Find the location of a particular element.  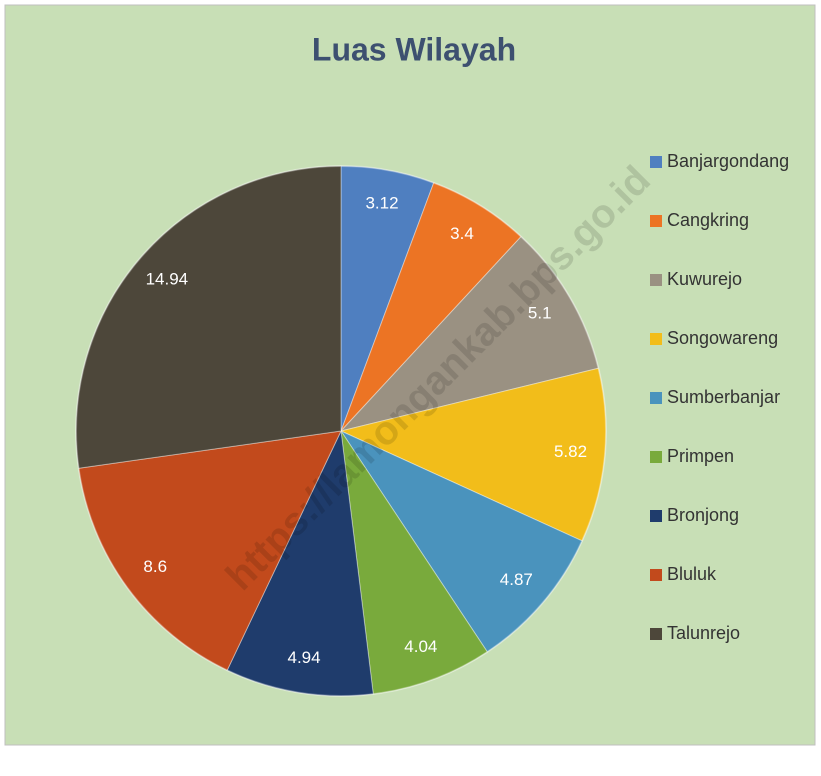

data-label: 5.1 is located at coordinates (540, 313).